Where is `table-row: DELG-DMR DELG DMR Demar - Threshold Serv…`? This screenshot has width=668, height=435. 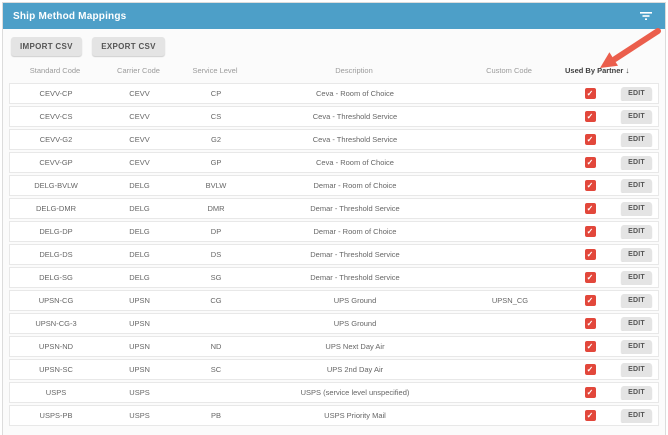
table-row: DELG-DMR DELG DMR Demar - Threshold Serv… is located at coordinates (334, 208).